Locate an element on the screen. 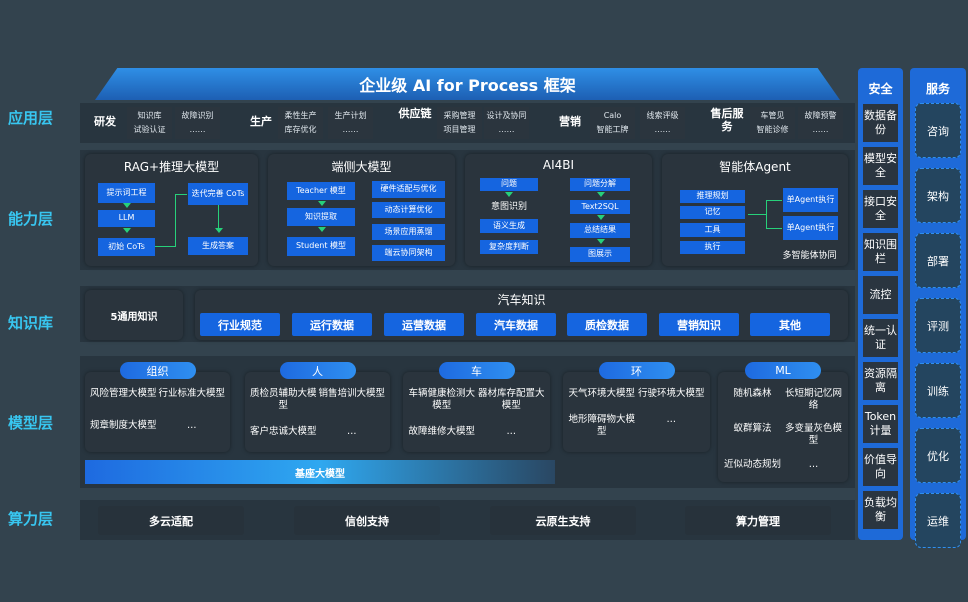 Image resolution: width=968 pixels, height=602 pixels. app-module-item: 试验认证 is located at coordinates (149, 129).